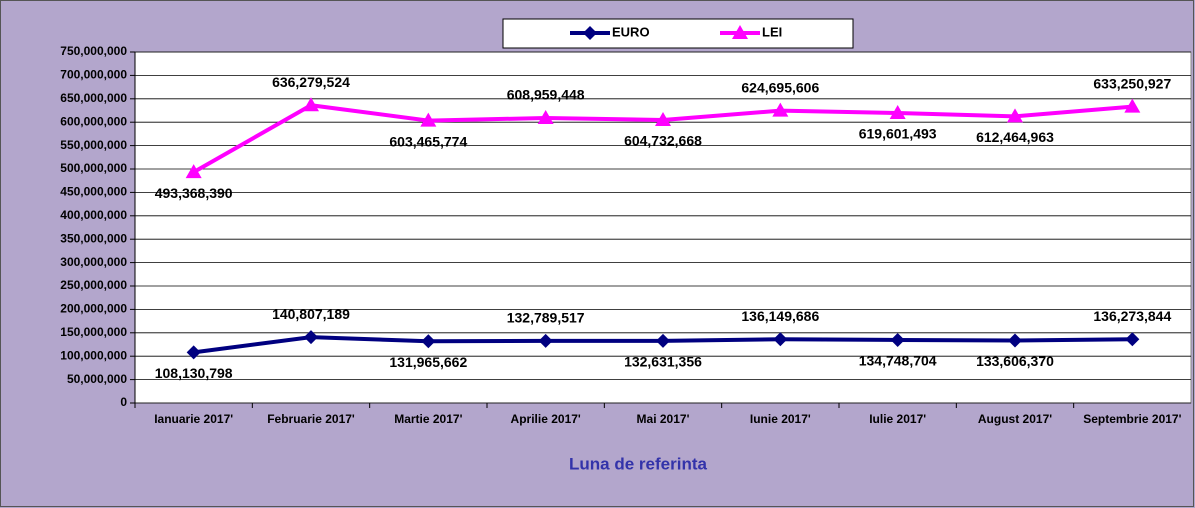  Describe the element at coordinates (663, 419) in the screenshot. I see `x-tick-label: Mai 2017'` at that location.